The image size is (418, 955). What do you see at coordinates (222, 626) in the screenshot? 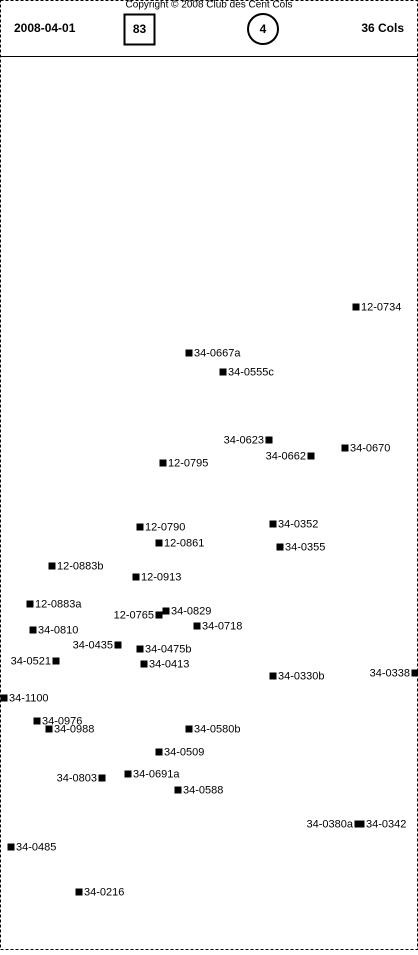
I see `col-label: 34-0718` at bounding box center [222, 626].